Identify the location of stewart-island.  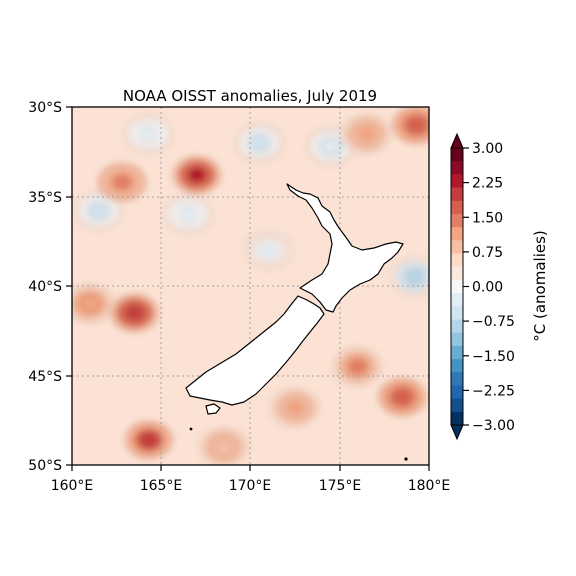
(213, 409).